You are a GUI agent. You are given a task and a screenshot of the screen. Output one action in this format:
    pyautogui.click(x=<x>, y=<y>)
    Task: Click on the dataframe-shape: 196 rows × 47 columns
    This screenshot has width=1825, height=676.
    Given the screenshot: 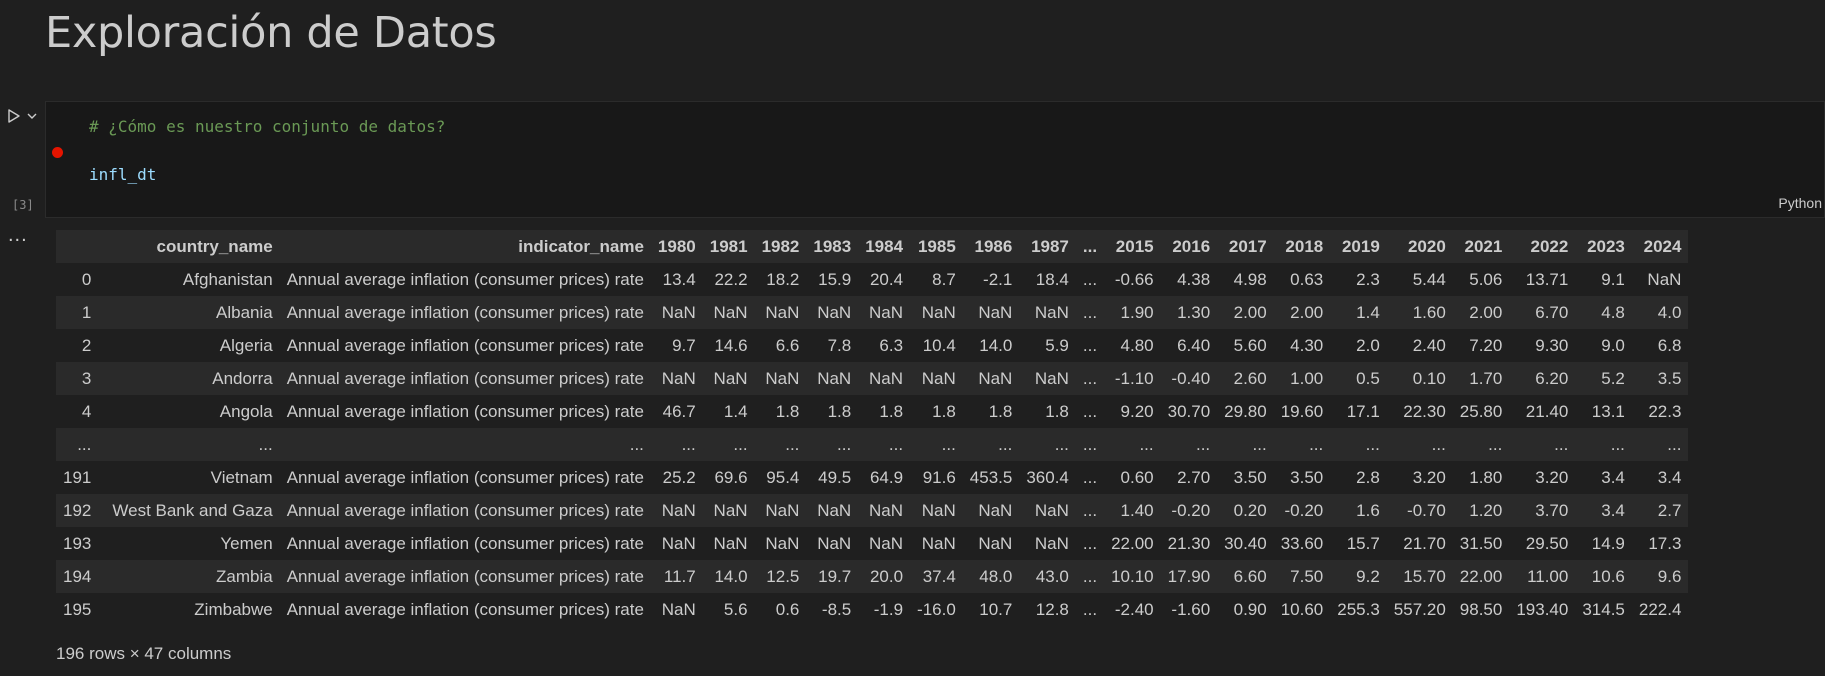 What is the action you would take?
    pyautogui.click(x=144, y=653)
    